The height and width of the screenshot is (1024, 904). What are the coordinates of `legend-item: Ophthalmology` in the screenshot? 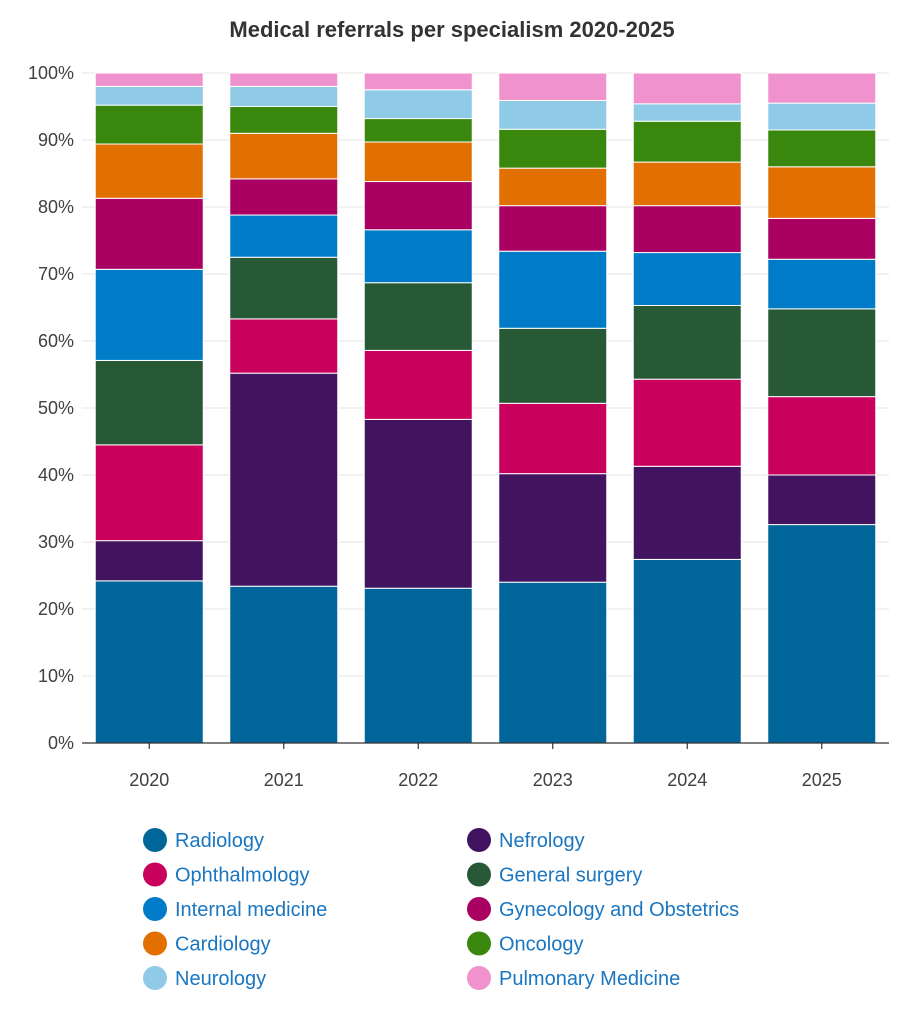 It's located at (226, 874).